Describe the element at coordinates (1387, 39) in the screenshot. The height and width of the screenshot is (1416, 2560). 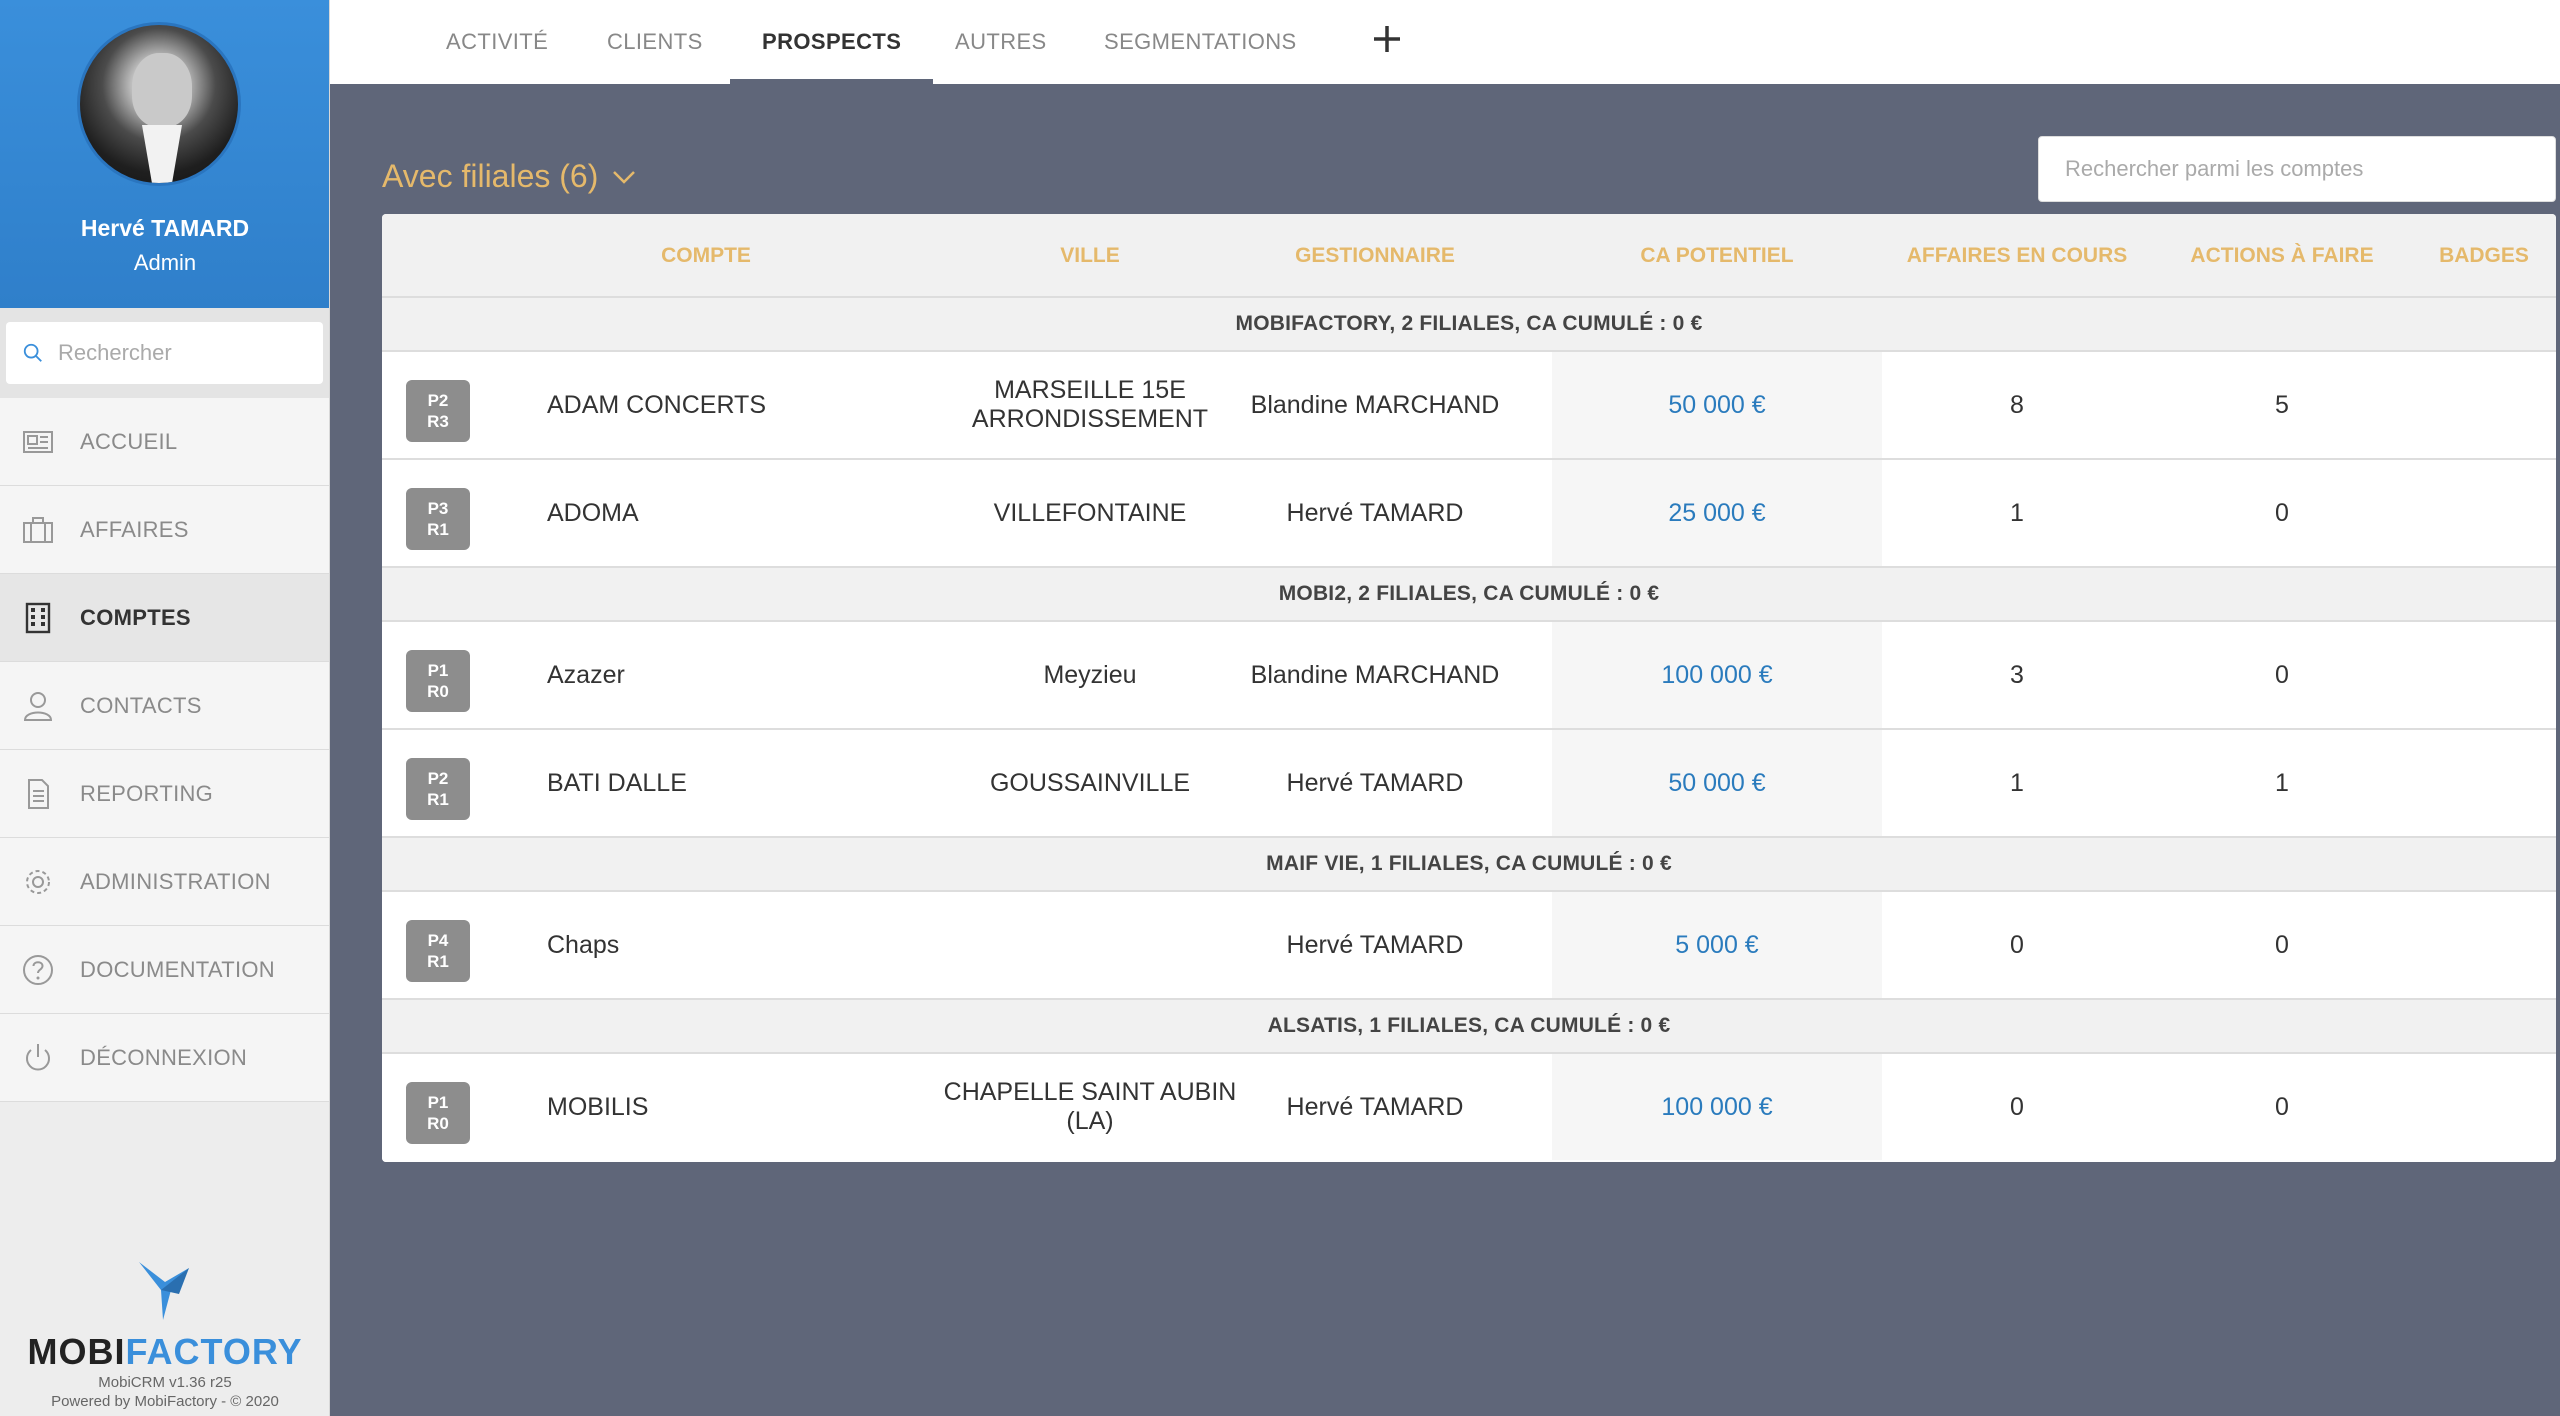
I see `add-tab-icon` at that location.